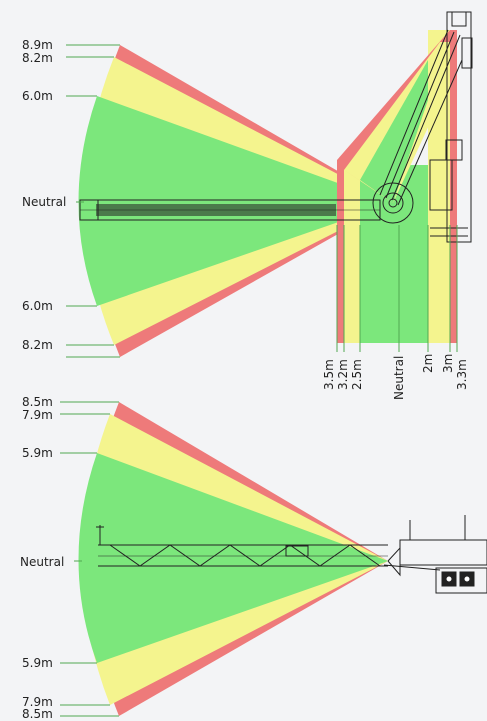 The height and width of the screenshot is (721, 487). I want to click on bottom-label-8-5m: 8.5m, so click(37, 402).